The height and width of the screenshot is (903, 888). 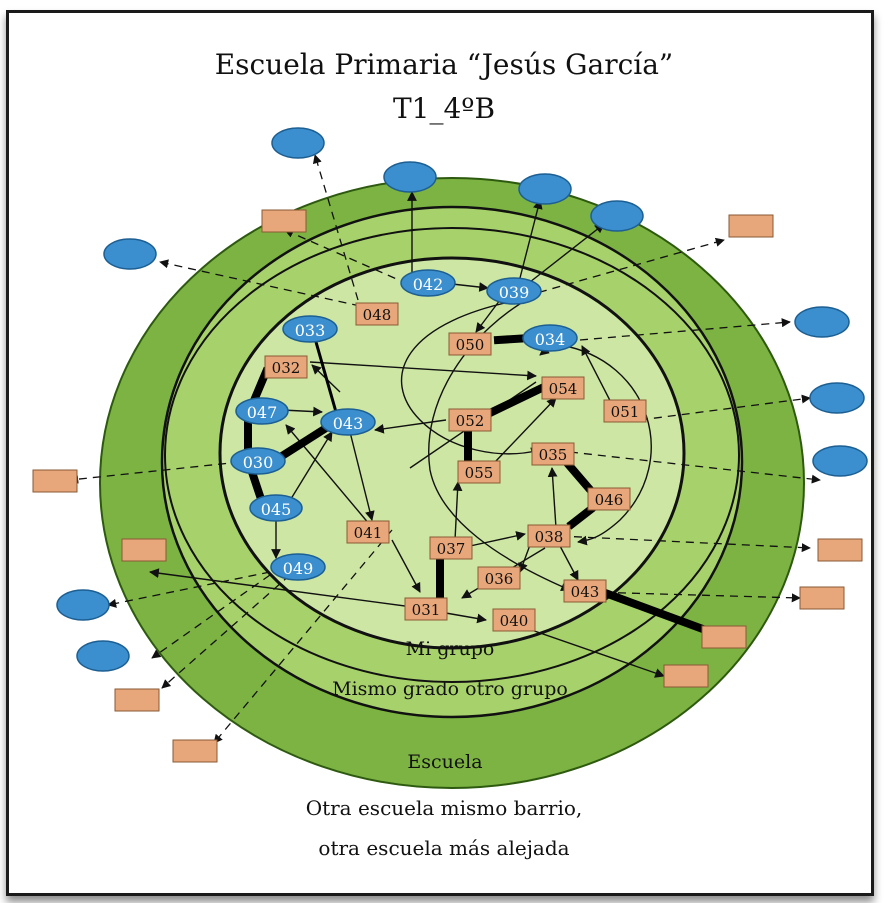 What do you see at coordinates (444, 762) in the screenshot?
I see `zone-label-escuela: Escuela` at bounding box center [444, 762].